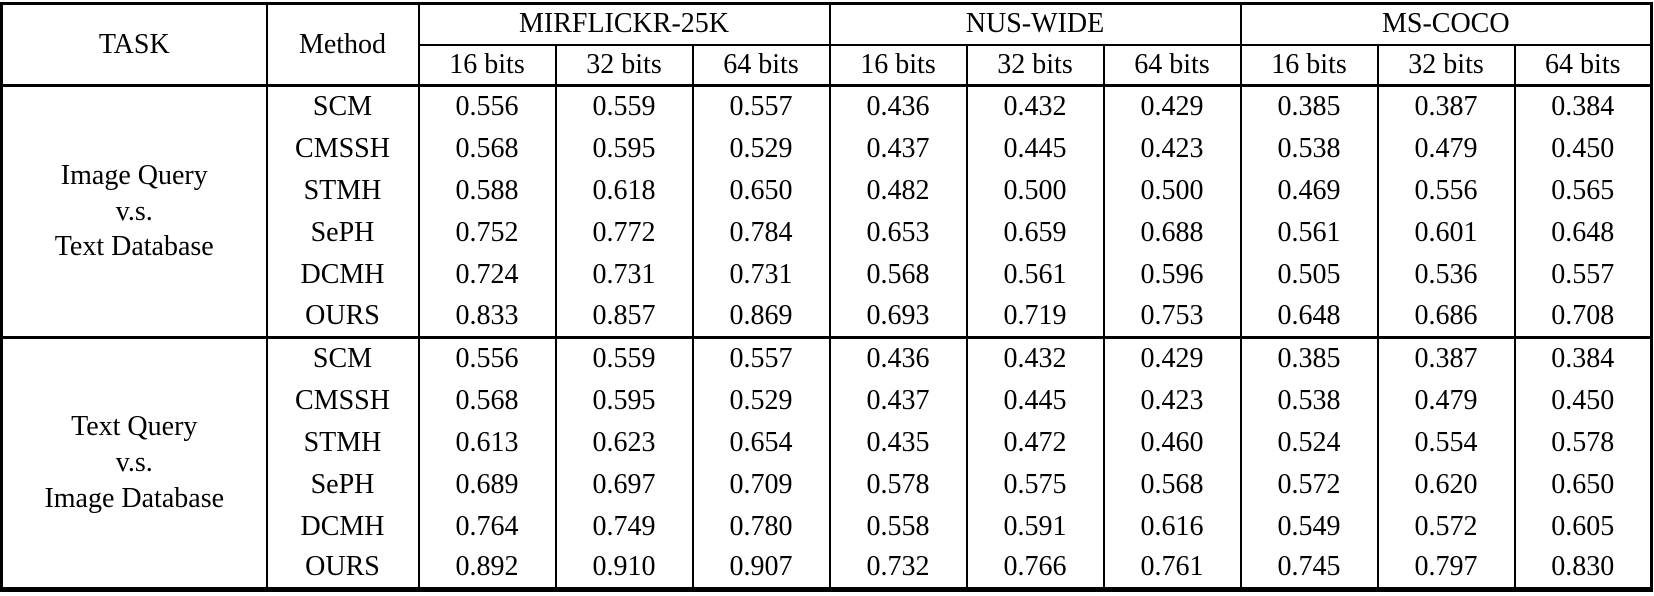  Describe the element at coordinates (134, 247) in the screenshot. I see `task-label-line: Text Database` at that location.